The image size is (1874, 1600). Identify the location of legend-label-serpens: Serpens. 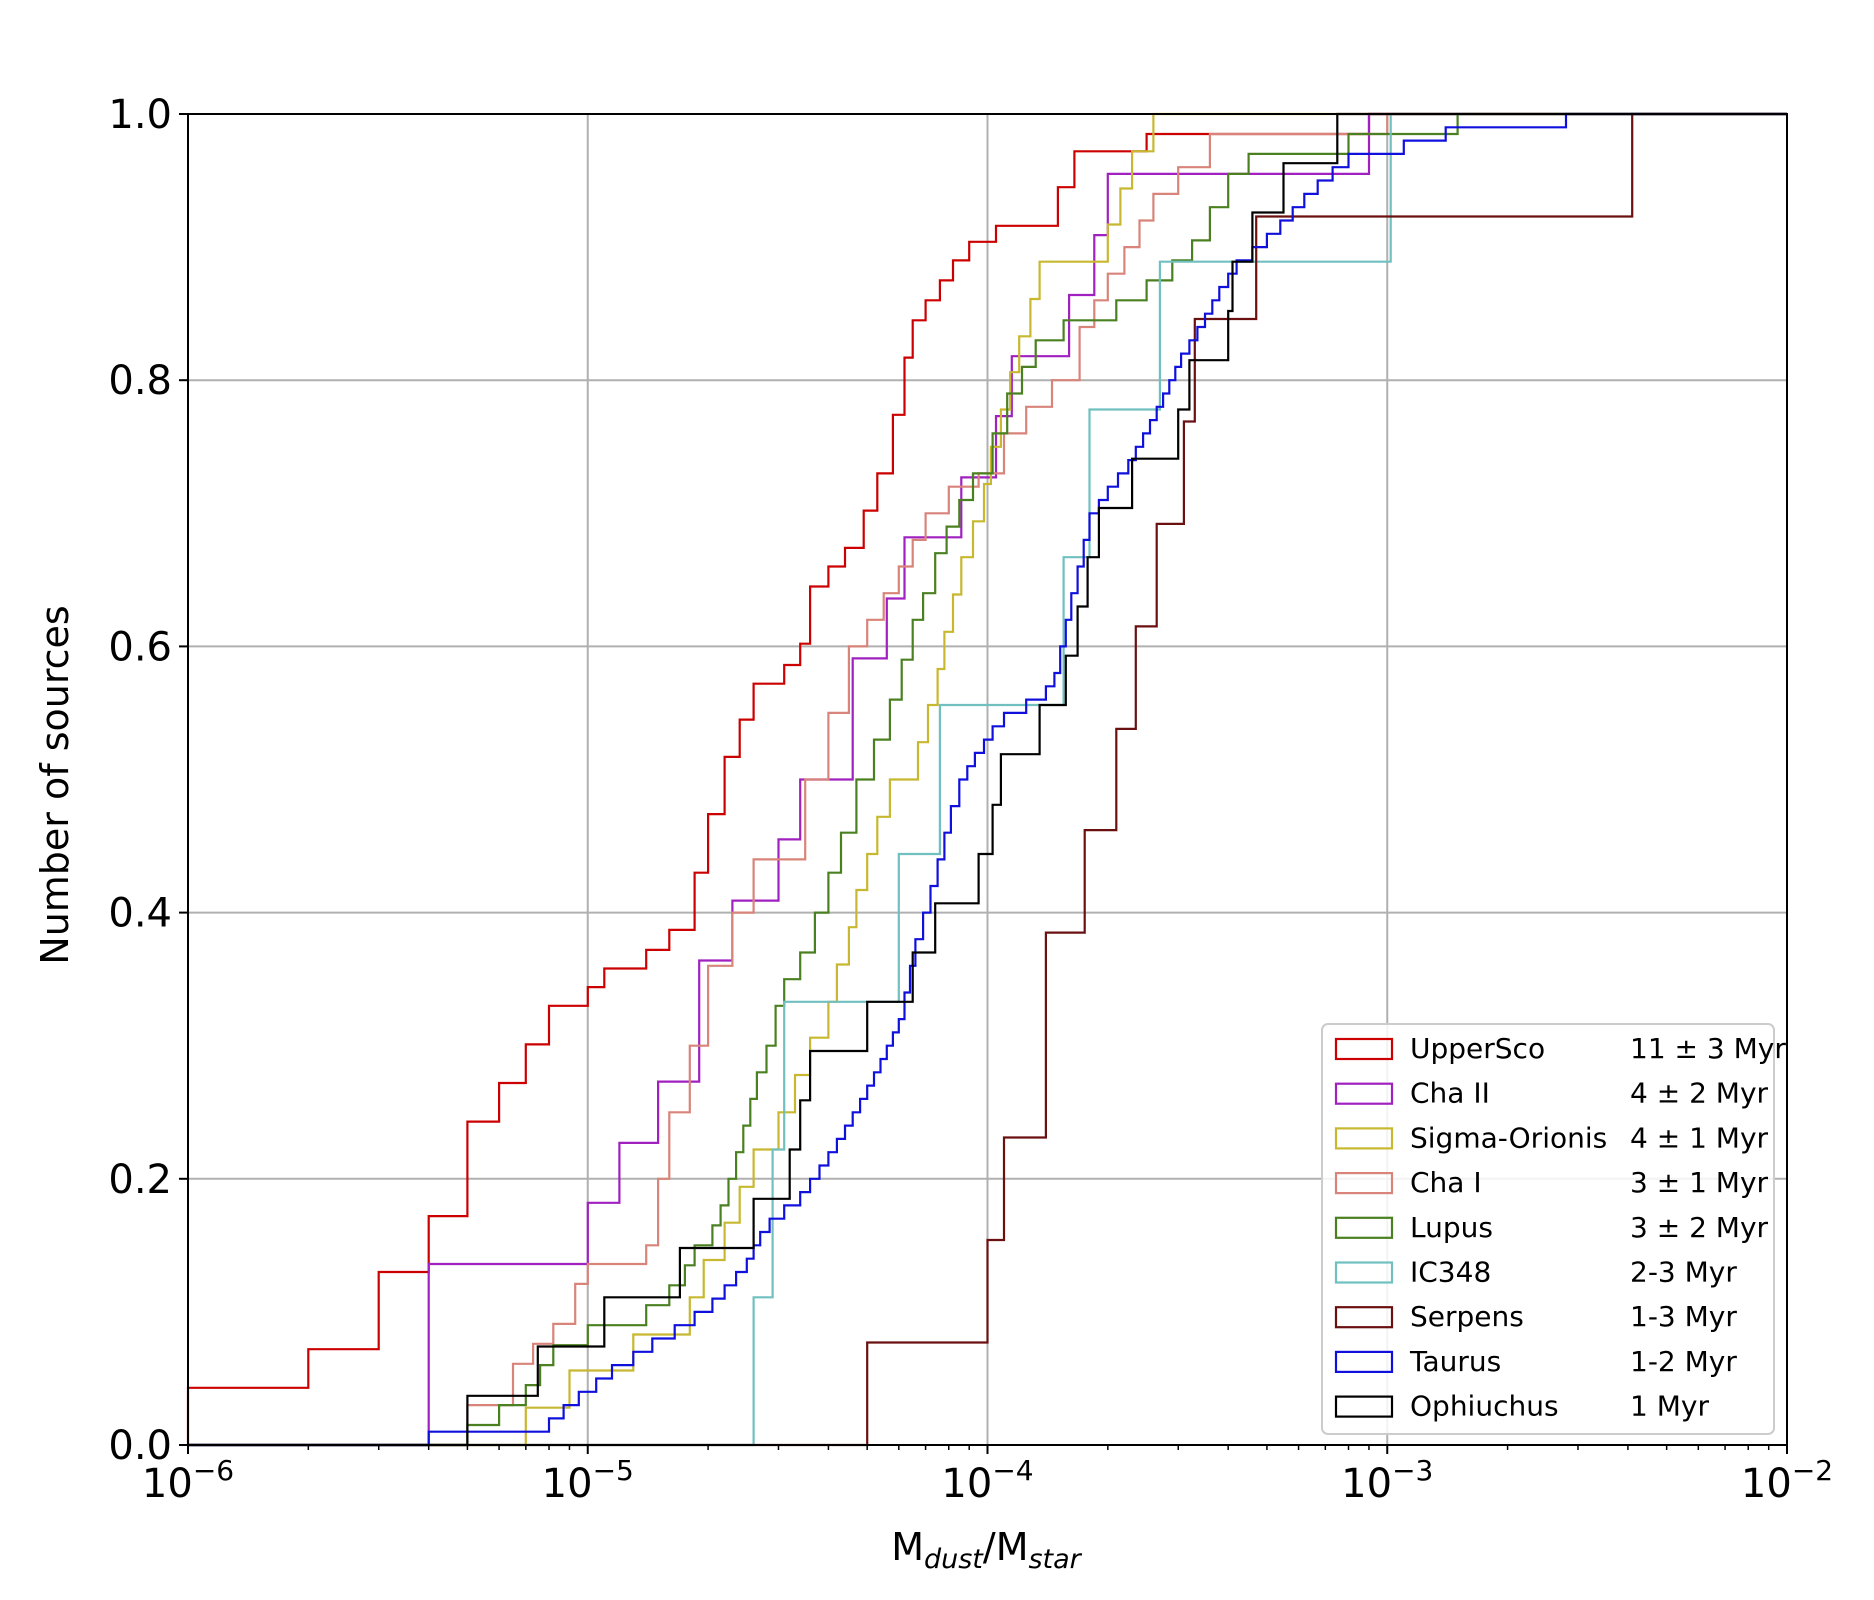
(1467, 1316).